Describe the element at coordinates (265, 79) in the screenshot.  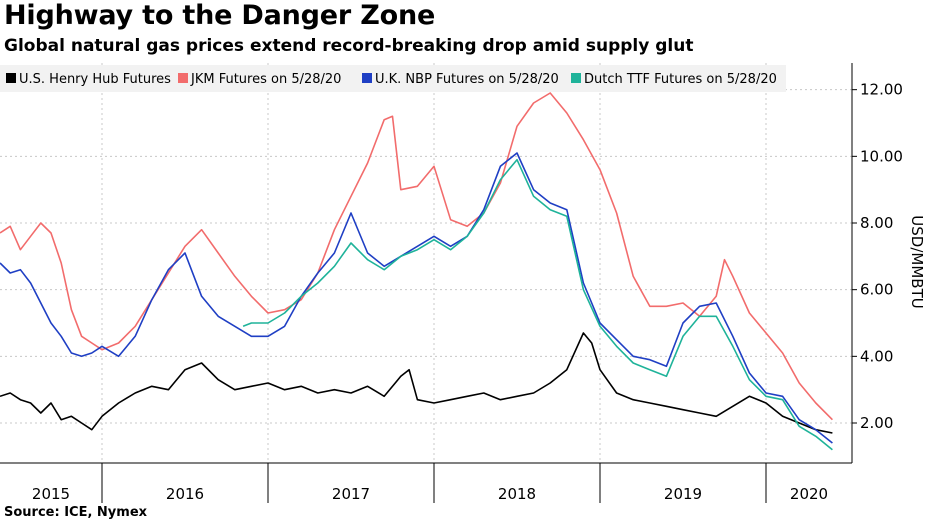
I see `legend-label-1: JKM Futures on 5/28/20` at that location.